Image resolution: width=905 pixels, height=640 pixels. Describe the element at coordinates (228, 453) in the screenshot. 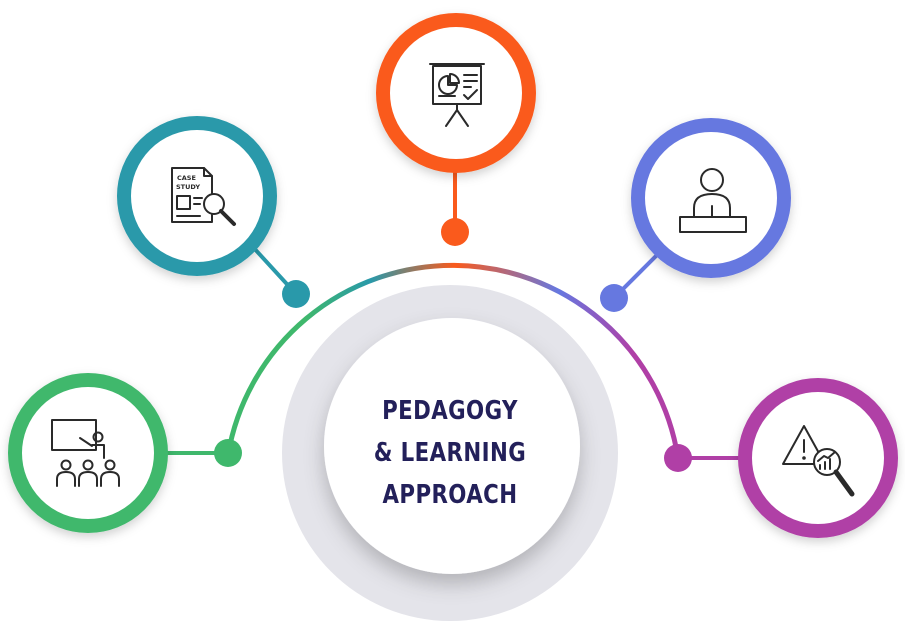

I see `arc-dot-classroom` at that location.